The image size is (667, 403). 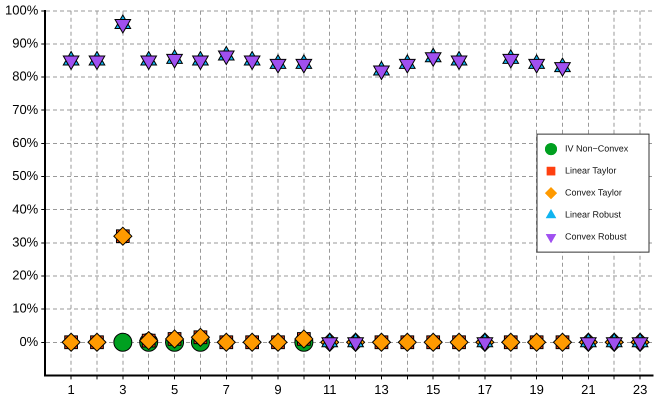 I want to click on y-tick-label: 0%, so click(x=29, y=341).